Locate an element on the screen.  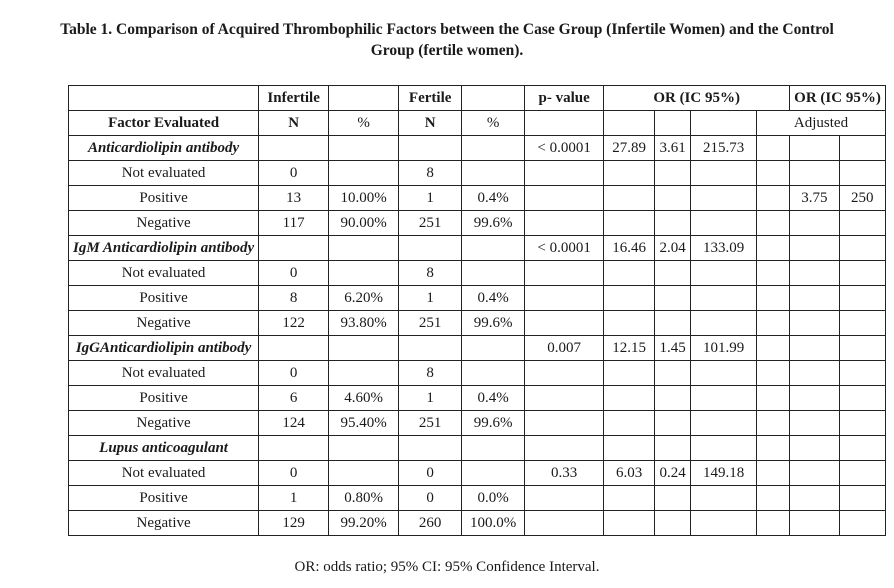
table-cell: 100.0% is located at coordinates (493, 523).